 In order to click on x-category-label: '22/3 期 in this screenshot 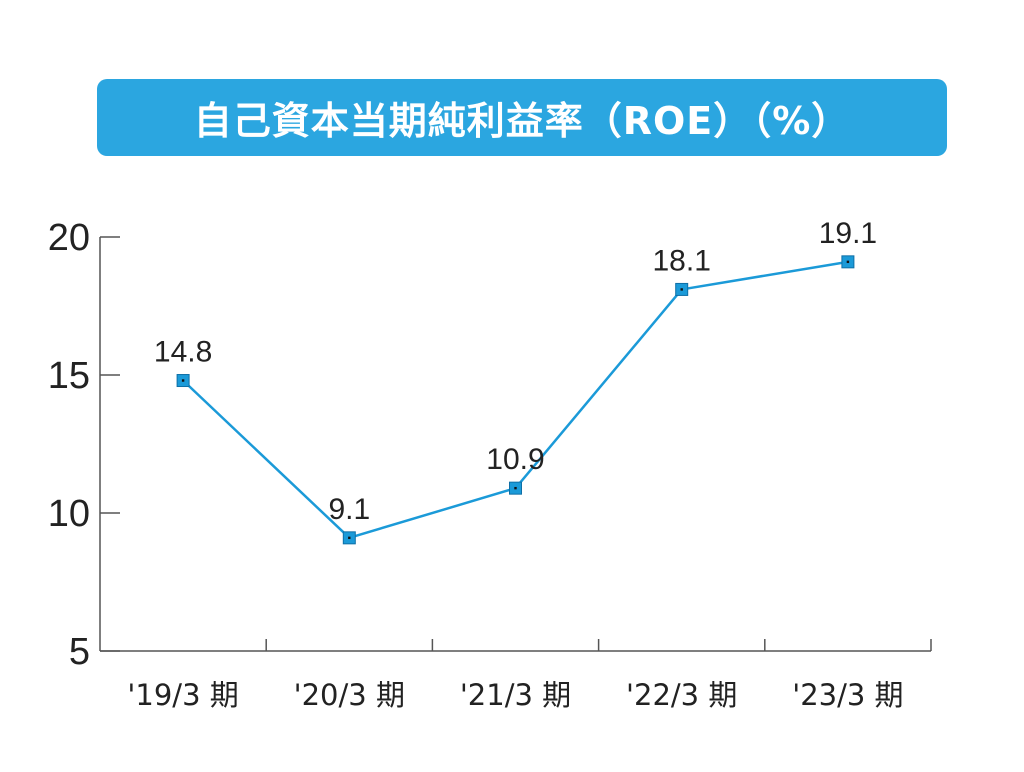, I will do `click(681, 695)`.